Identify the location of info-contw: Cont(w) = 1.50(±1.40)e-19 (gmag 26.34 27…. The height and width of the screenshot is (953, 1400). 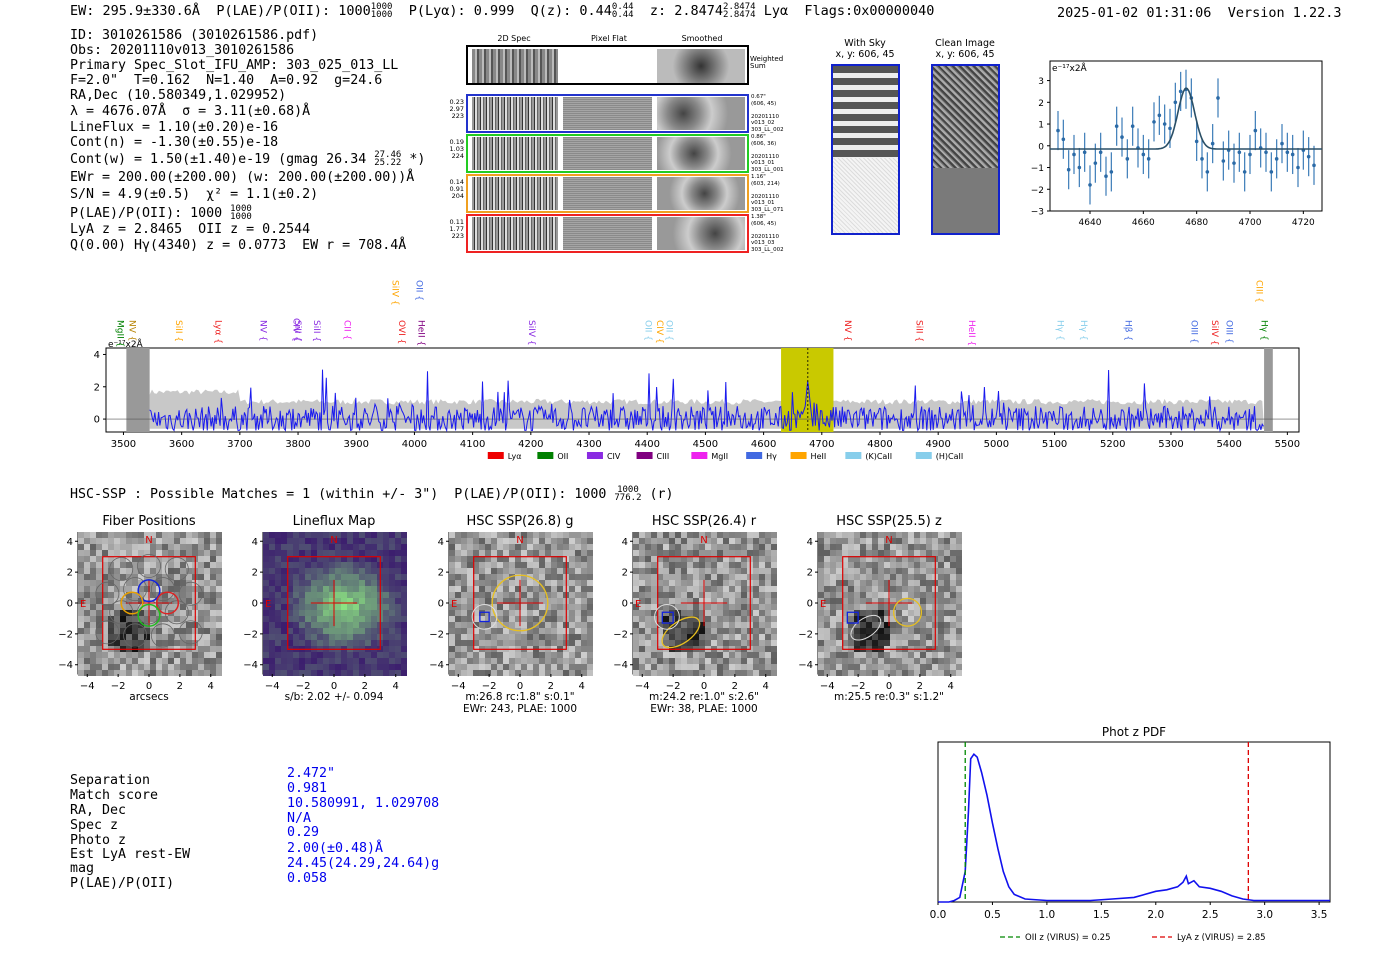
(247, 159).